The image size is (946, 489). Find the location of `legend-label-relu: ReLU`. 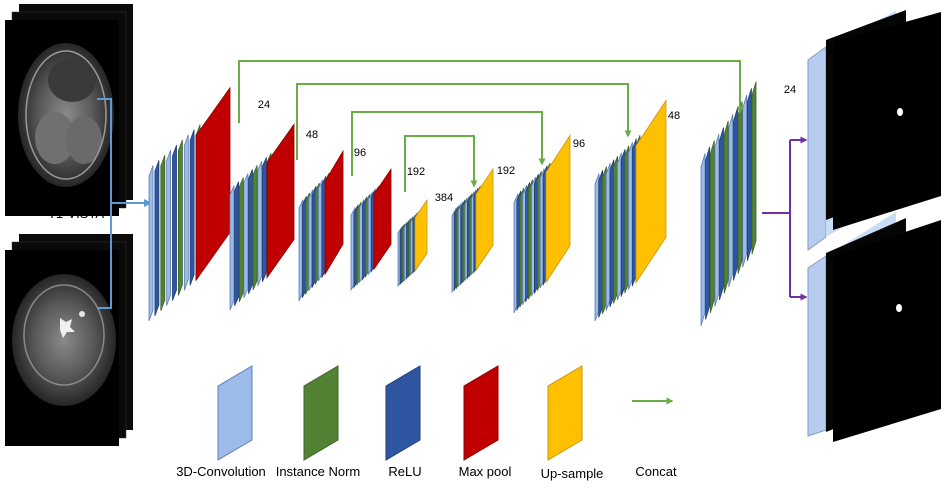

legend-label-relu: ReLU is located at coordinates (404, 471).